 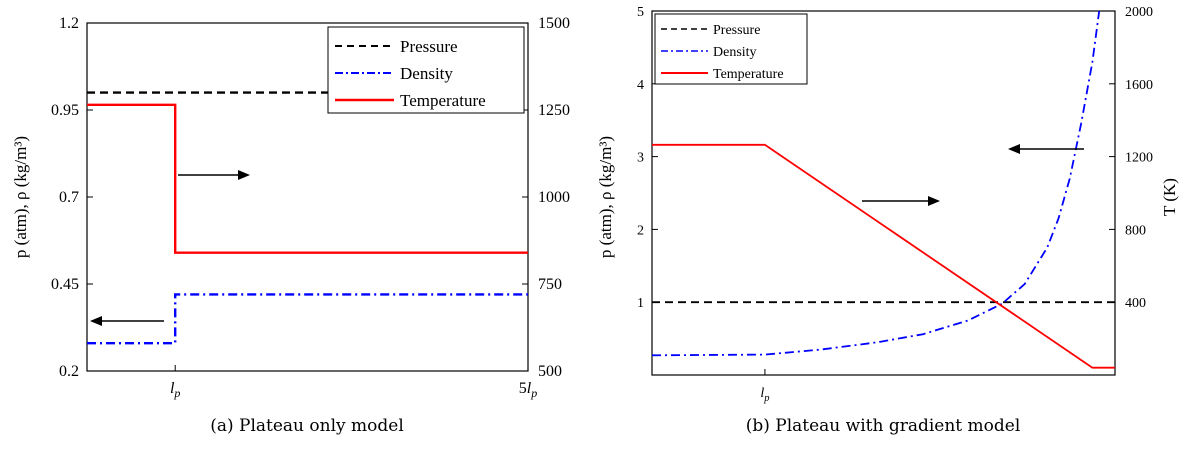 I want to click on chart-a-arrow-left-head, so click(x=96, y=321).